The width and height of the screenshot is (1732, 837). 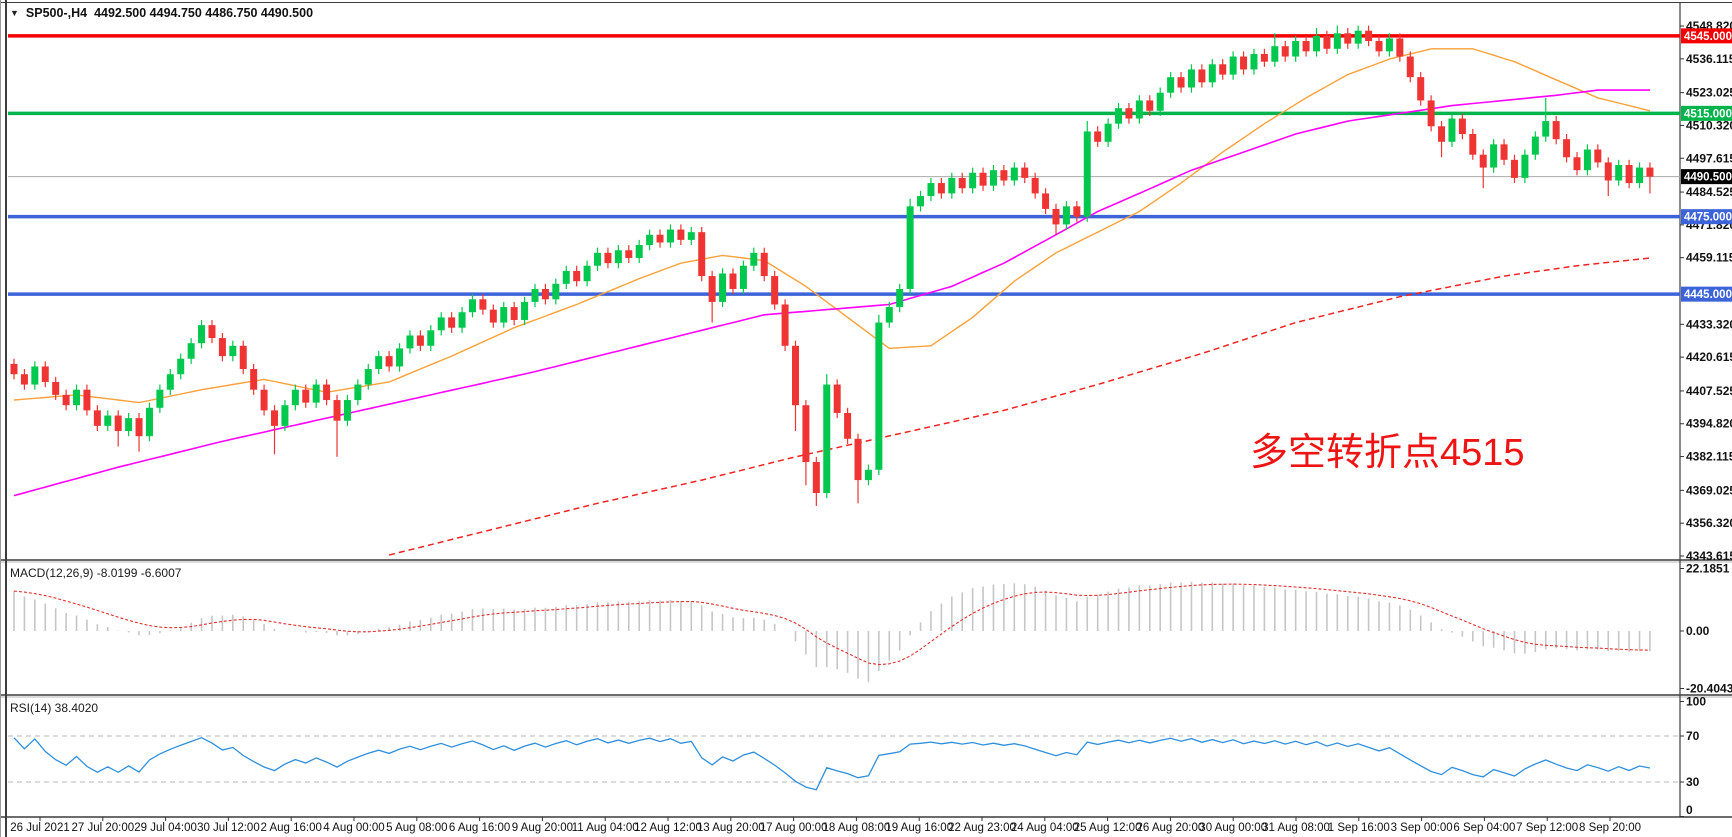 What do you see at coordinates (1689, 810) in the screenshot?
I see `rsi-tick-label: 0` at bounding box center [1689, 810].